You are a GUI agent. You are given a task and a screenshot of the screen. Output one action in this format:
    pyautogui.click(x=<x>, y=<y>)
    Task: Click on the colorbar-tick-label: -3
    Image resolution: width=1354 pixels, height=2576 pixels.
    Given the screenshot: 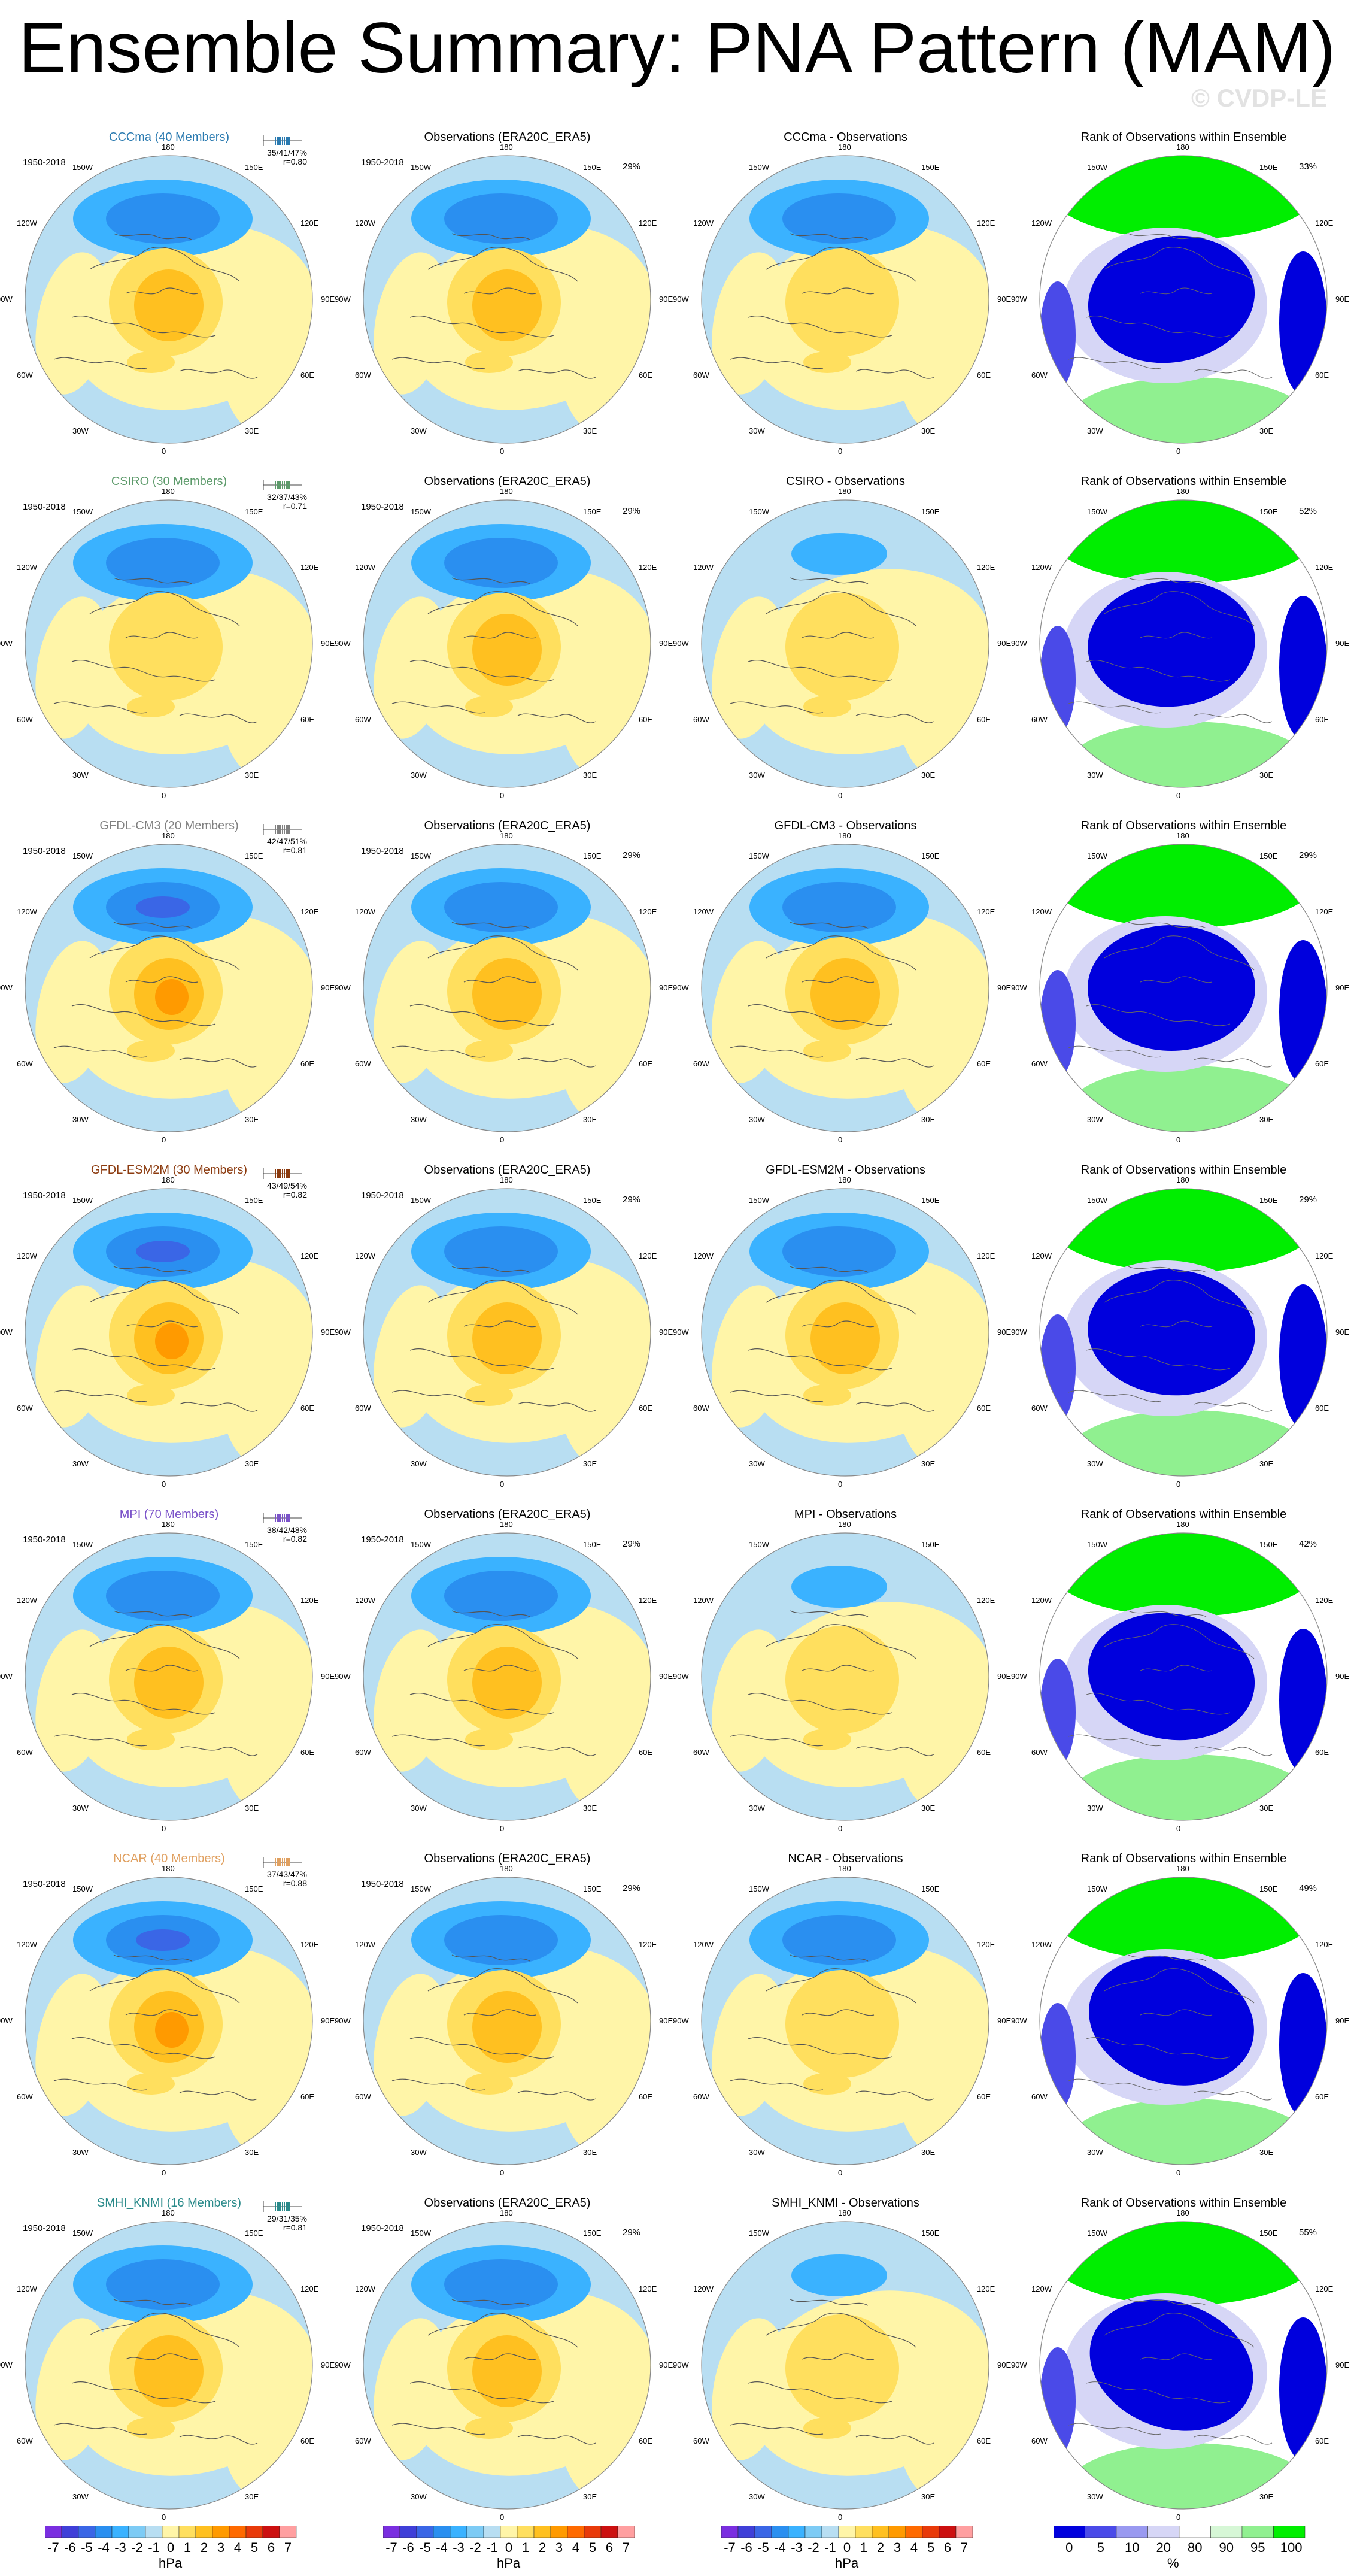 What is the action you would take?
    pyautogui.click(x=797, y=2547)
    